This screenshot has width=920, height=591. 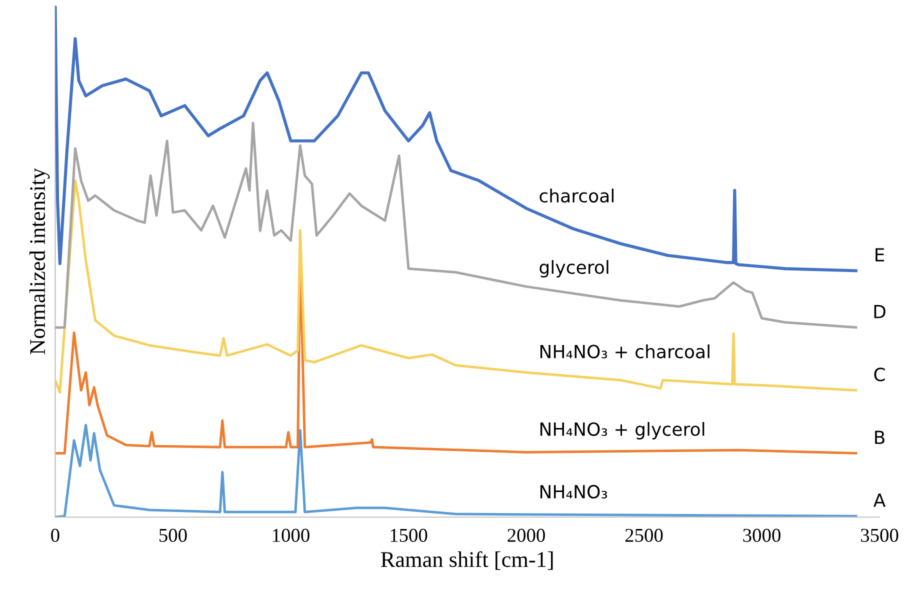 I want to click on x-axis-title: Raman shift [cm-1], so click(x=466, y=560).